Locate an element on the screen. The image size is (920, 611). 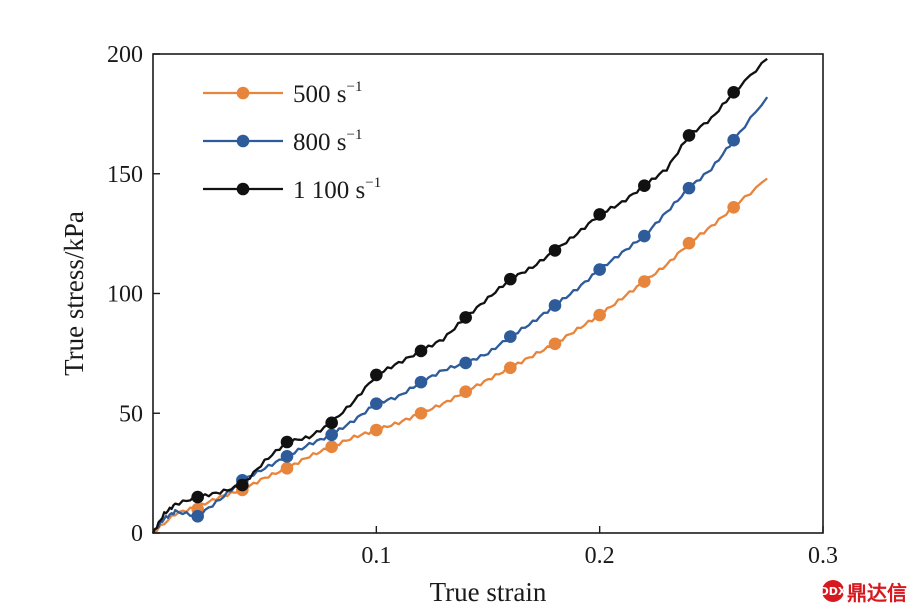
legend-label-text: 800 s is located at coordinates (319, 142).